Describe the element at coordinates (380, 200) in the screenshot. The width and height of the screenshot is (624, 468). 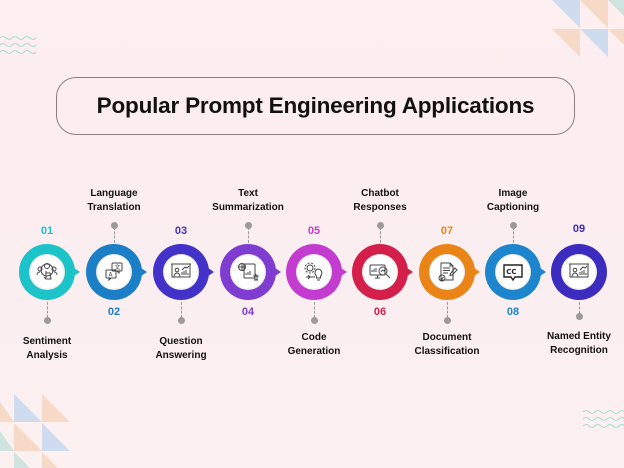
I see `step-label: Chatbot Responses` at that location.